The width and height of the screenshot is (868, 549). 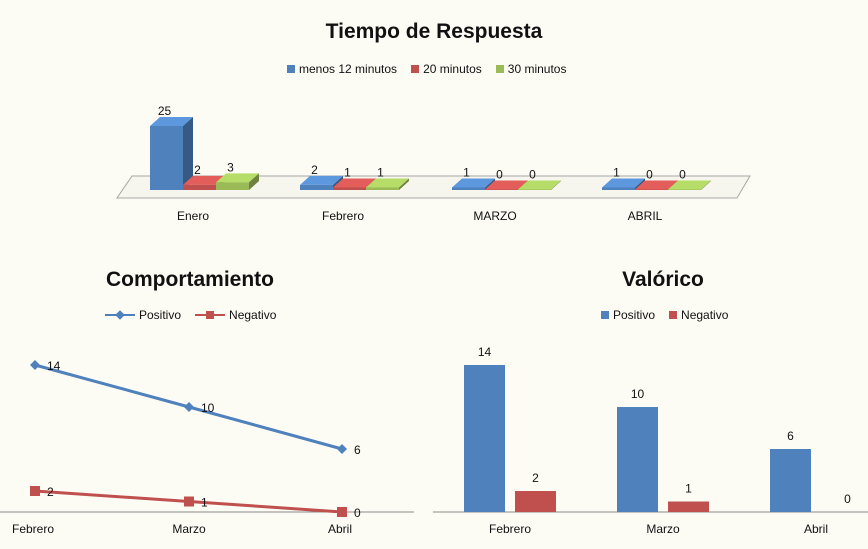 I want to click on data-label: 25, so click(x=165, y=111).